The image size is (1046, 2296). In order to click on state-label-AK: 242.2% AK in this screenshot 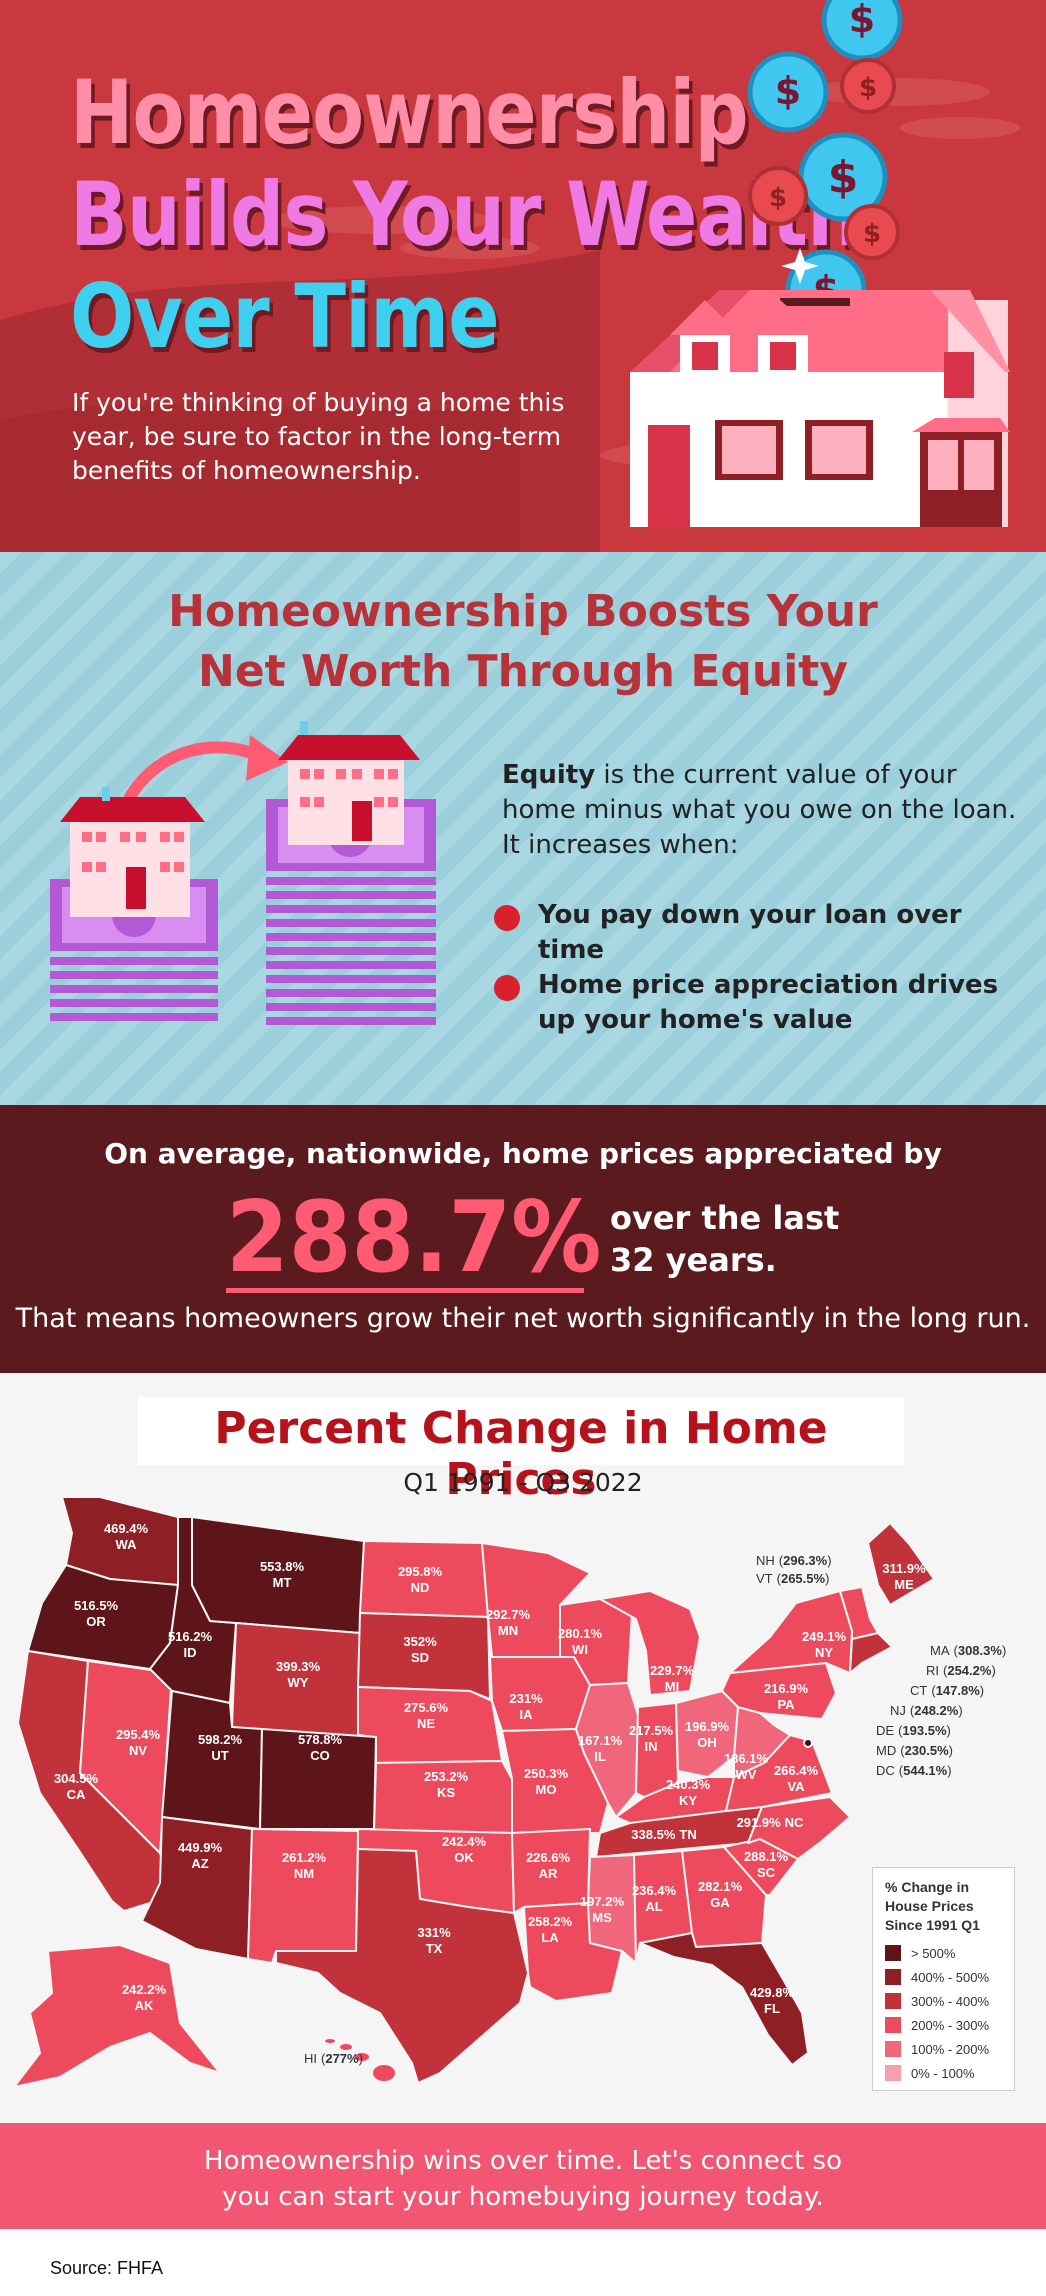, I will do `click(144, 1997)`.